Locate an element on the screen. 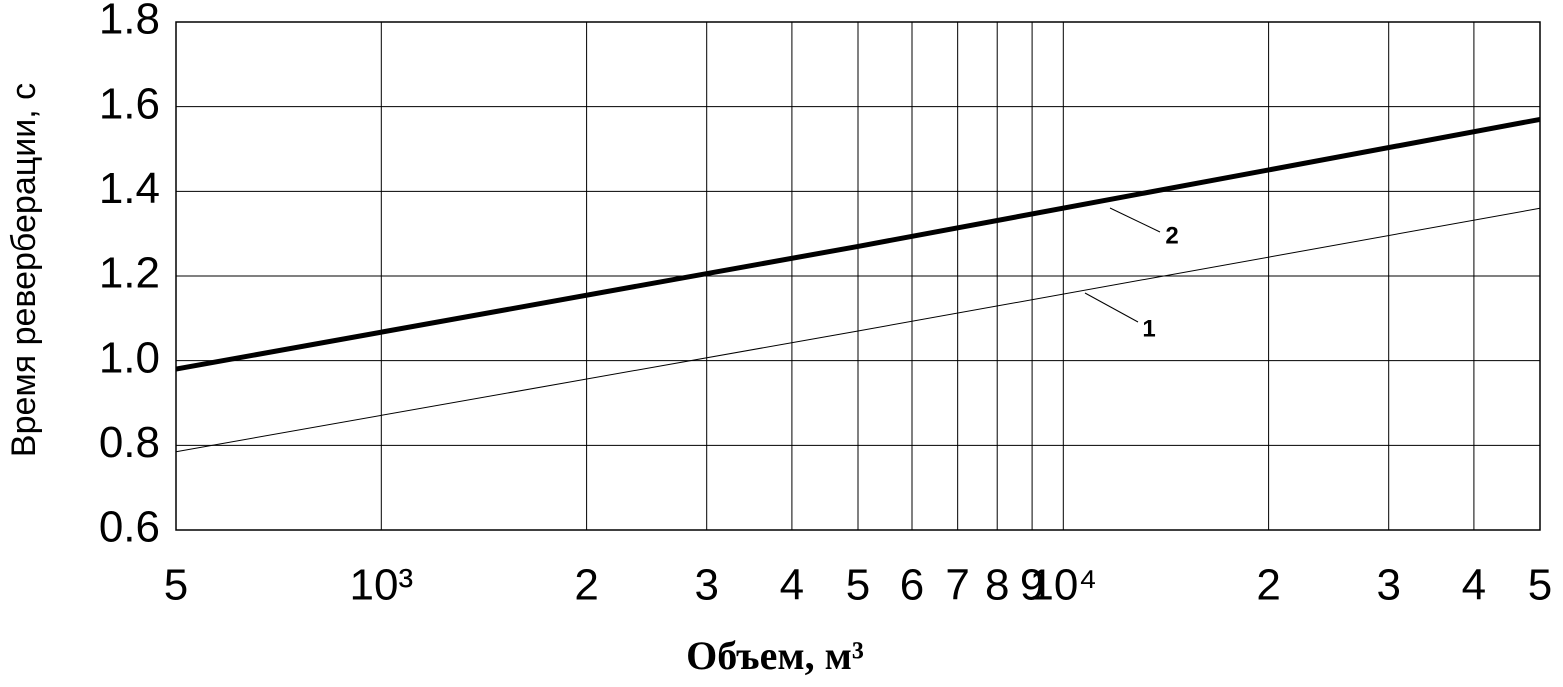 Image resolution: width=1563 pixels, height=687 pixels. x-tick-label: 10³ is located at coordinates (382, 585).